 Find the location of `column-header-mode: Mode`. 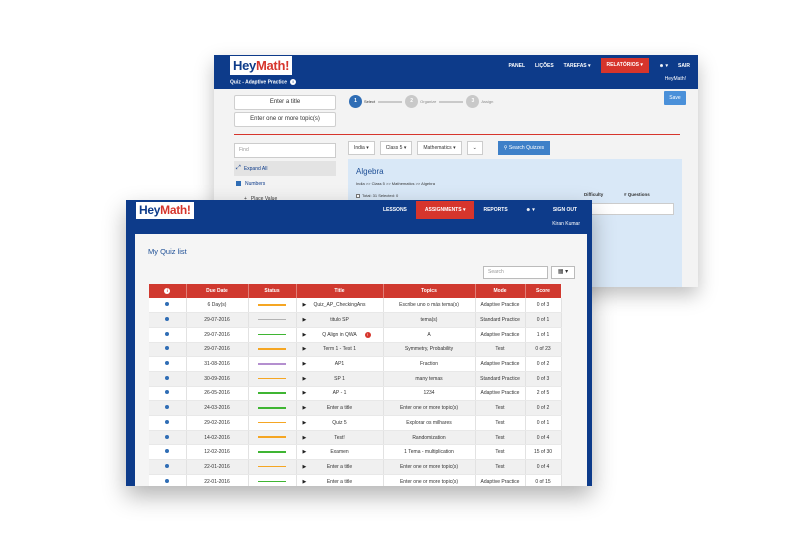

column-header-mode: Mode is located at coordinates (500, 291).